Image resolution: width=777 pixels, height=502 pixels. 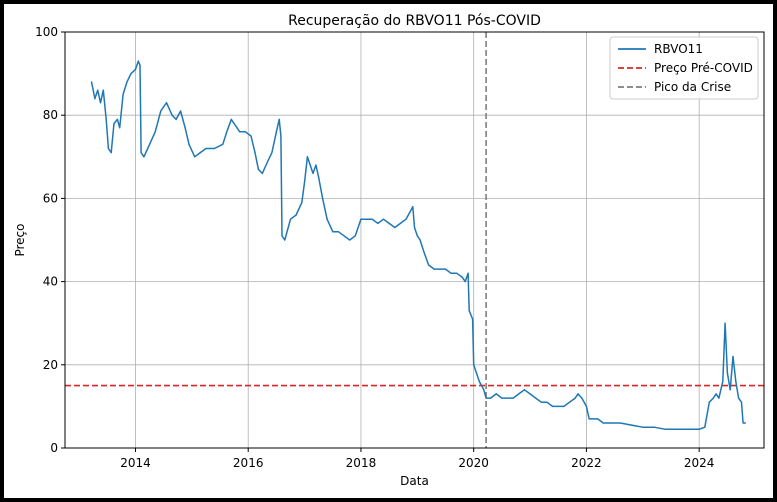 I want to click on y-axis-label: Preço, so click(x=20, y=239).